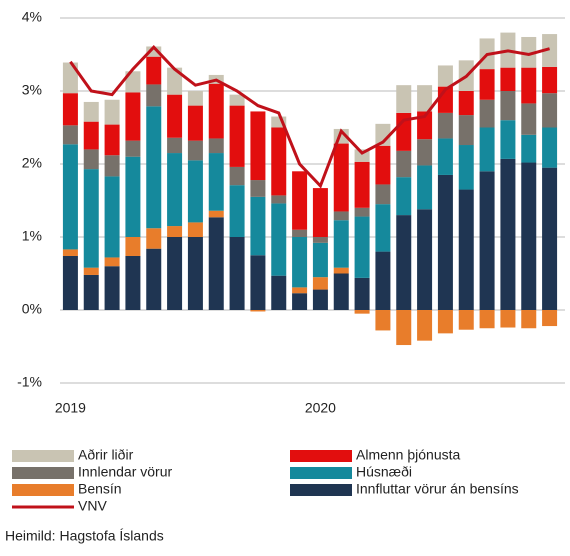 This screenshot has width=570, height=556. What do you see at coordinates (437, 489) in the screenshot?
I see `legend-label: Innfluttar vörur án bensíns` at bounding box center [437, 489].